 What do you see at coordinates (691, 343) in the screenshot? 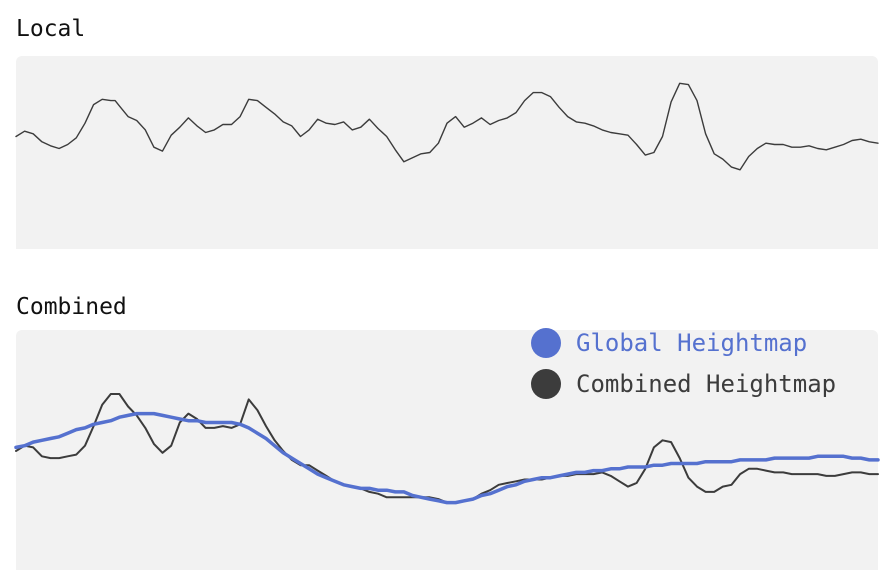
I see `legend-global-label: Global Heightmap` at bounding box center [691, 343].